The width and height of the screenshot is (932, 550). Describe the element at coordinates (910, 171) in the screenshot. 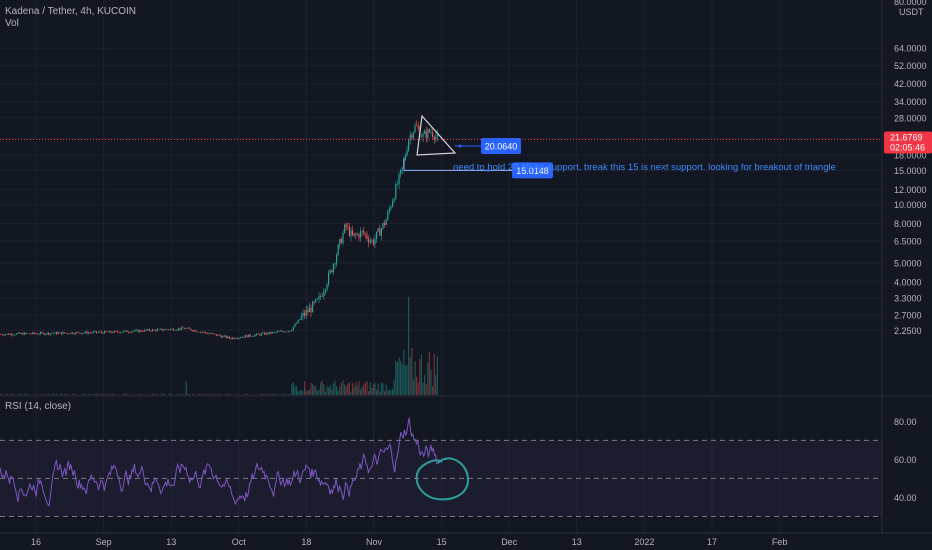

I see `price-tick-label: 15.0000` at that location.